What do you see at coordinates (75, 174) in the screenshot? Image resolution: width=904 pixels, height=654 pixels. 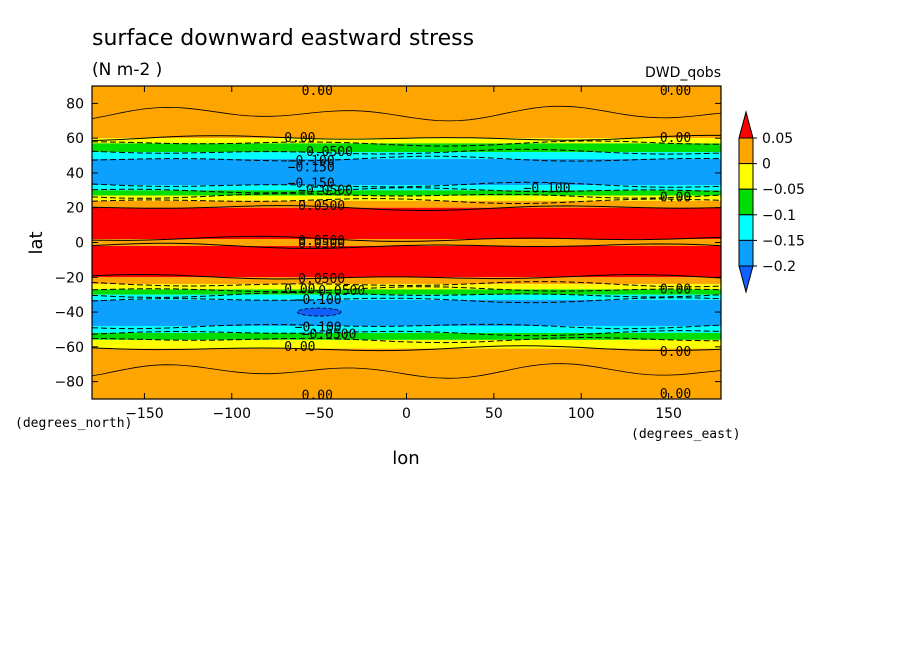 I see `y-tick-label: 40` at bounding box center [75, 174].